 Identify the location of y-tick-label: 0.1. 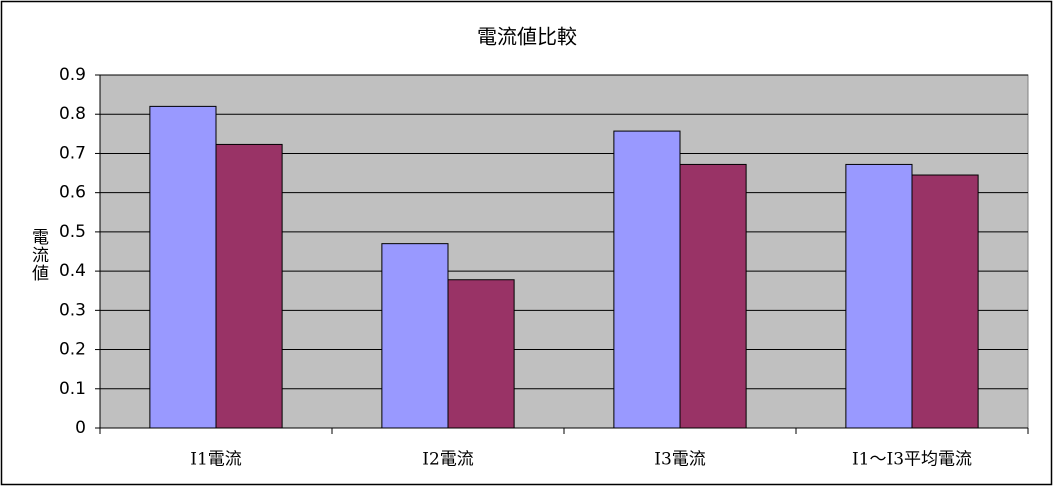
(72, 389).